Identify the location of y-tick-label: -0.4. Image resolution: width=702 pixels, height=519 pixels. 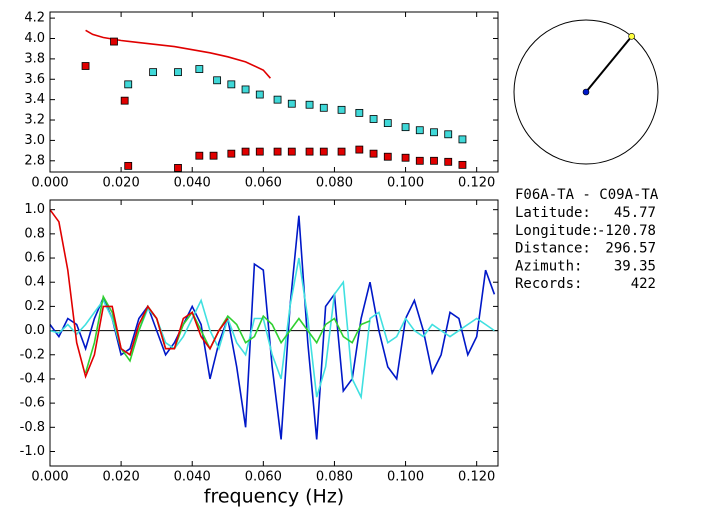
(32, 378).